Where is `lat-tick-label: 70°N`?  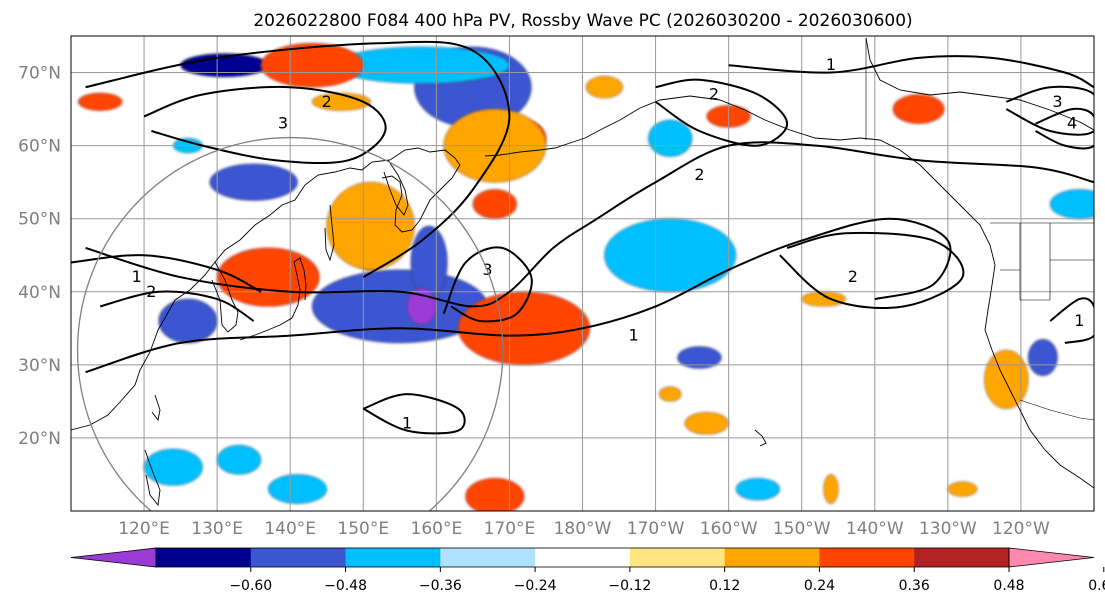 lat-tick-label: 70°N is located at coordinates (39, 74).